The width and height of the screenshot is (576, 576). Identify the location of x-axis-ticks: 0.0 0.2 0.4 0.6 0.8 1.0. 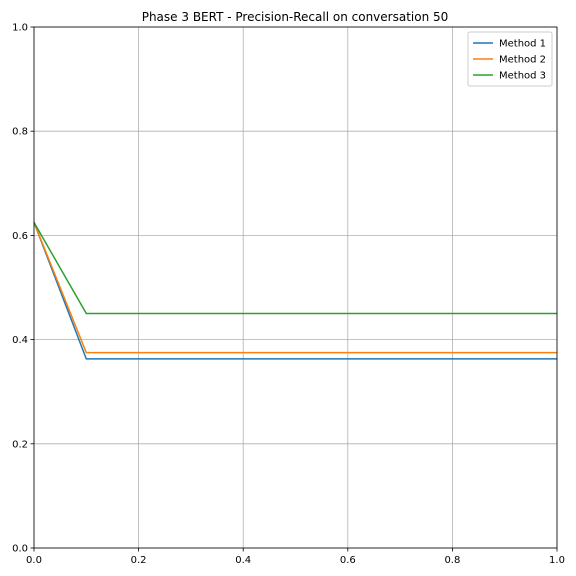
(295, 557).